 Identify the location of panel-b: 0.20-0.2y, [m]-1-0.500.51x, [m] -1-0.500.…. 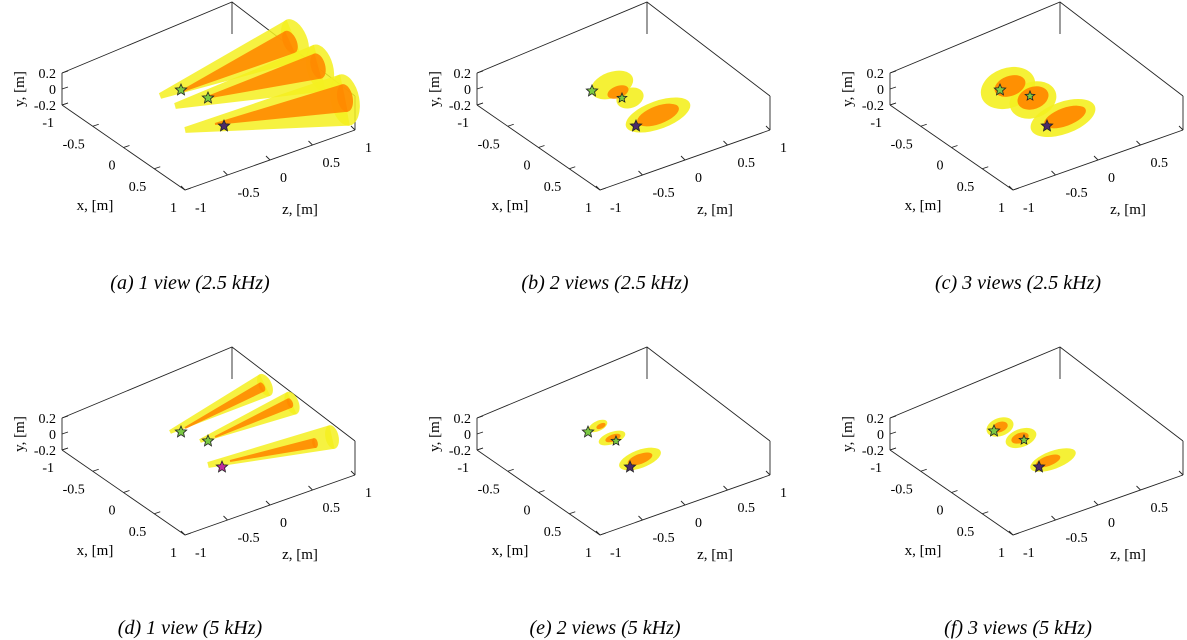
(607, 147).